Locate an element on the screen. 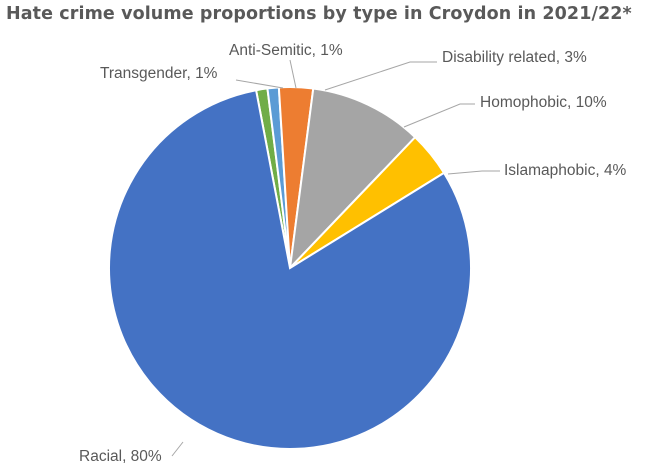 The width and height of the screenshot is (647, 467). data-label: Anti-Semitic, 1% is located at coordinates (286, 50).